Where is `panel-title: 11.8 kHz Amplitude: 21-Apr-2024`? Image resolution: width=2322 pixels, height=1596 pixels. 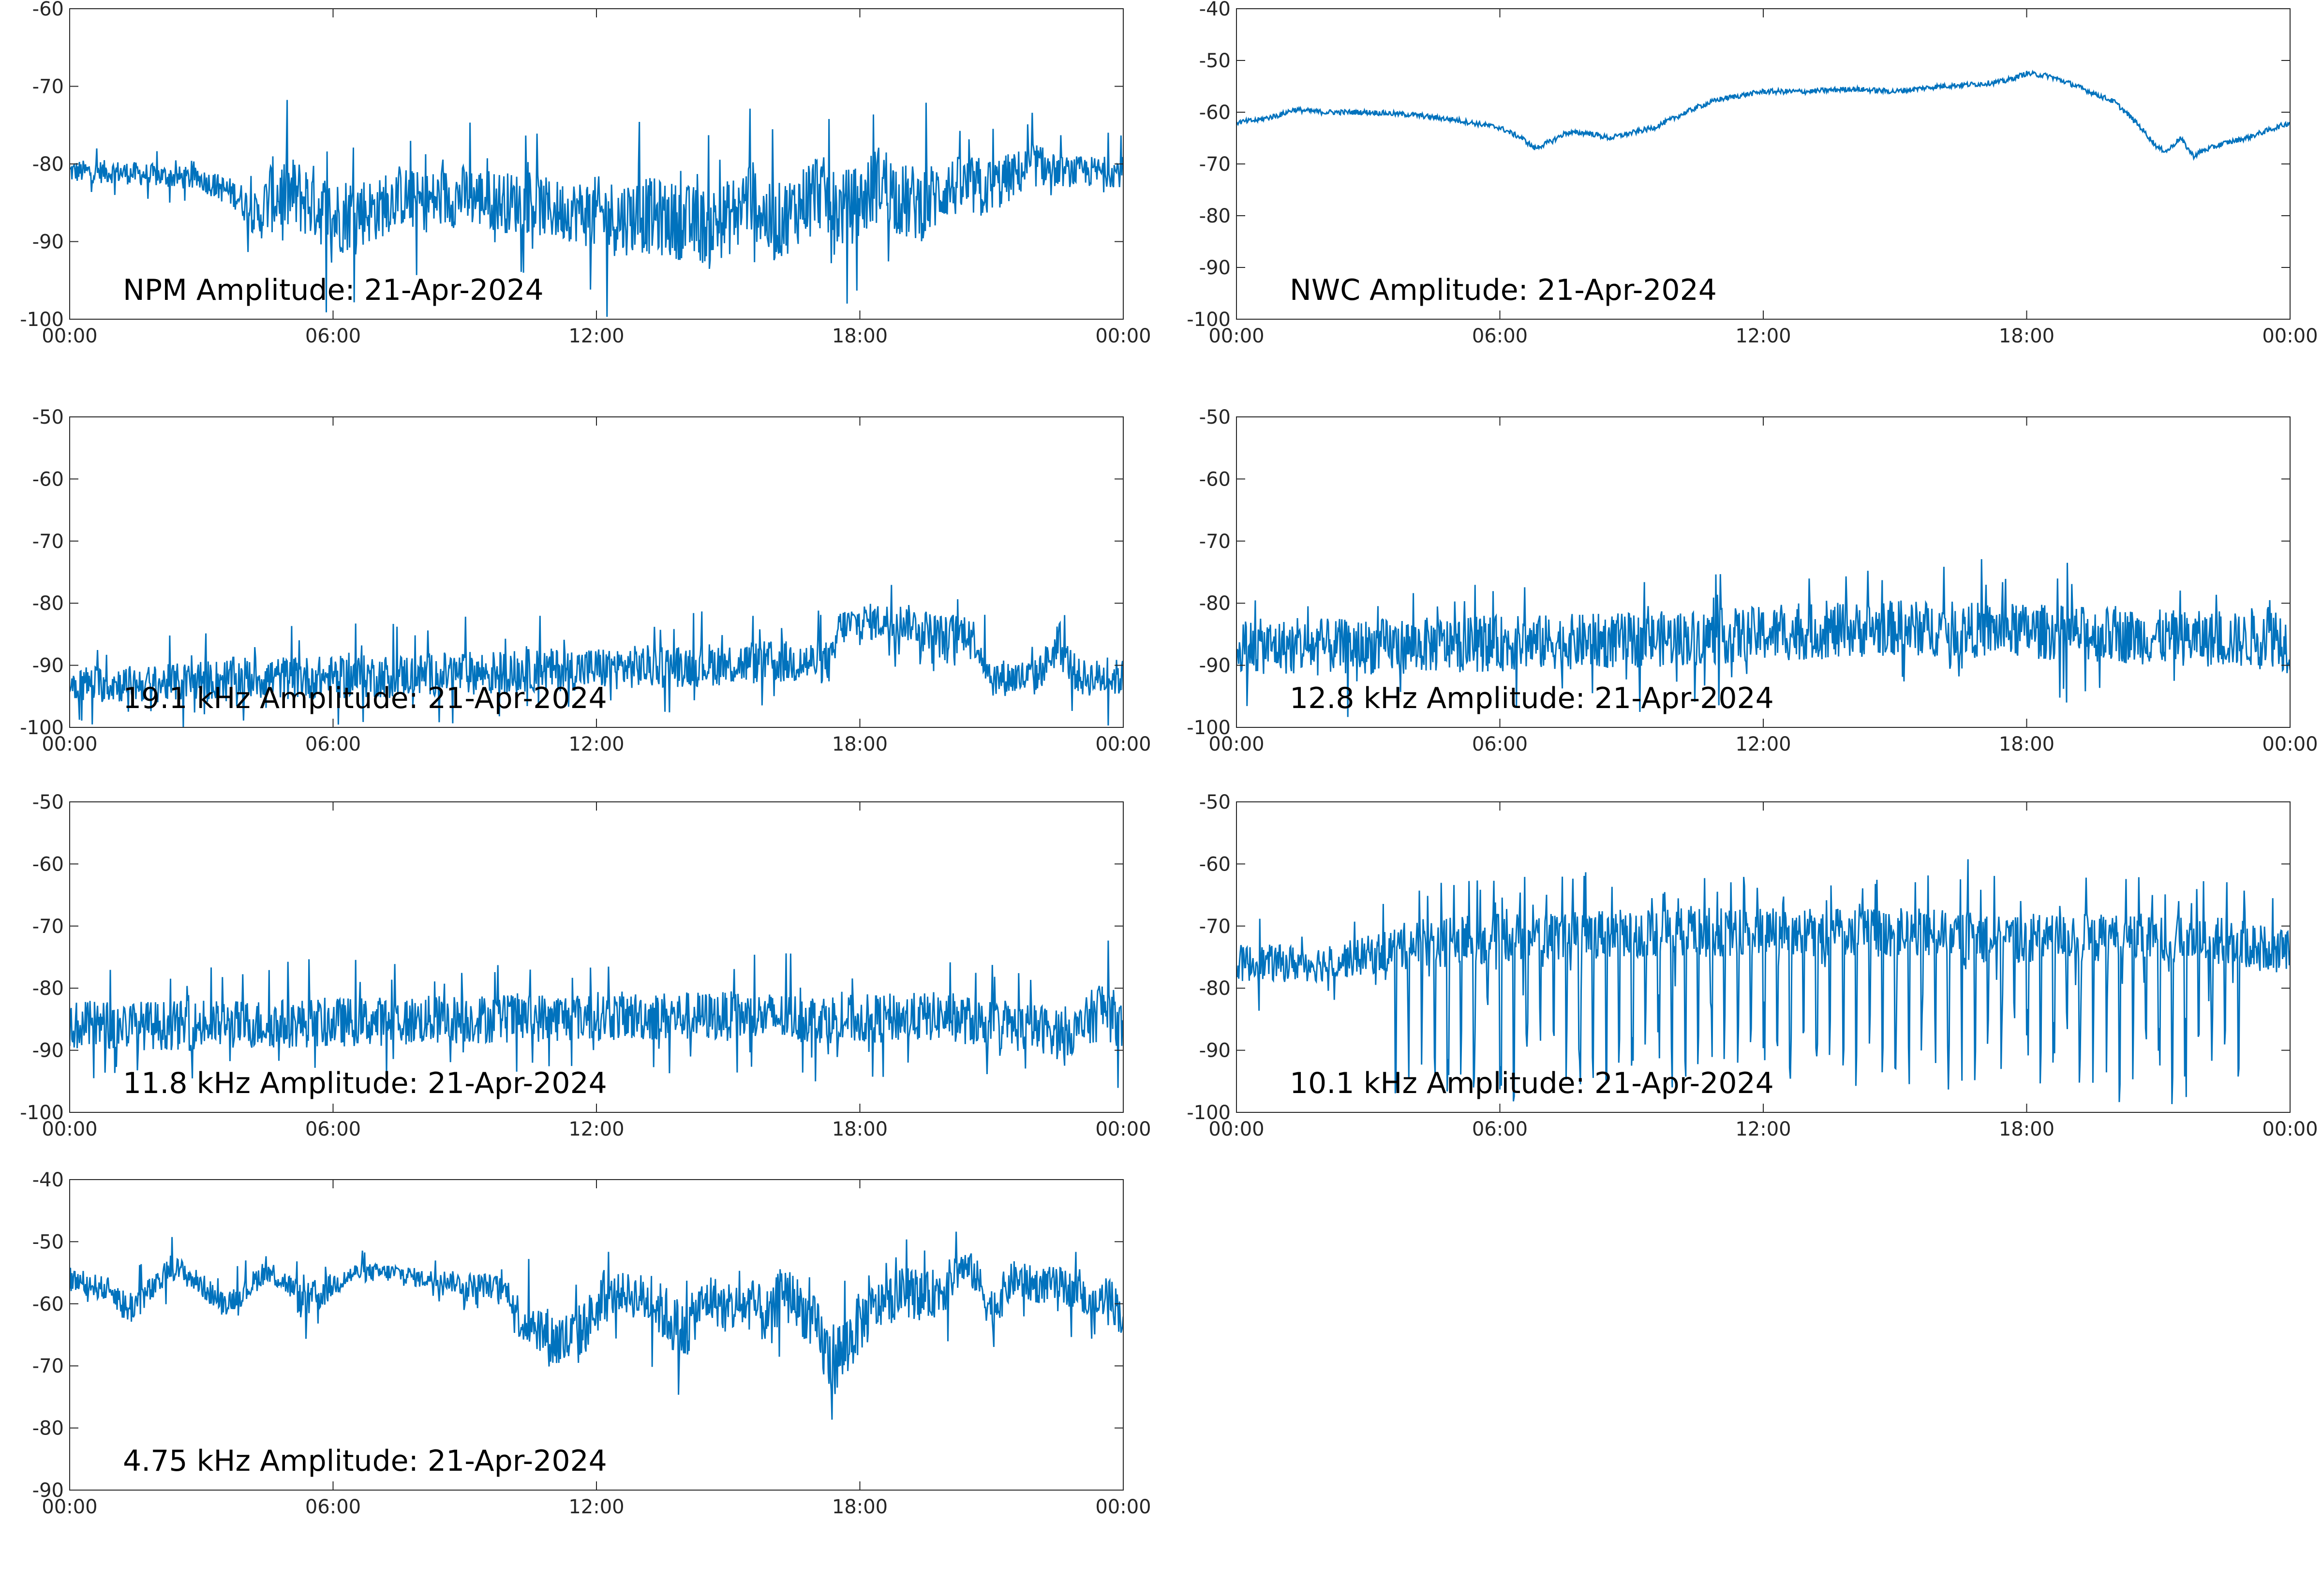
panel-title: 11.8 kHz Amplitude: 21-Apr-2024 is located at coordinates (365, 1083).